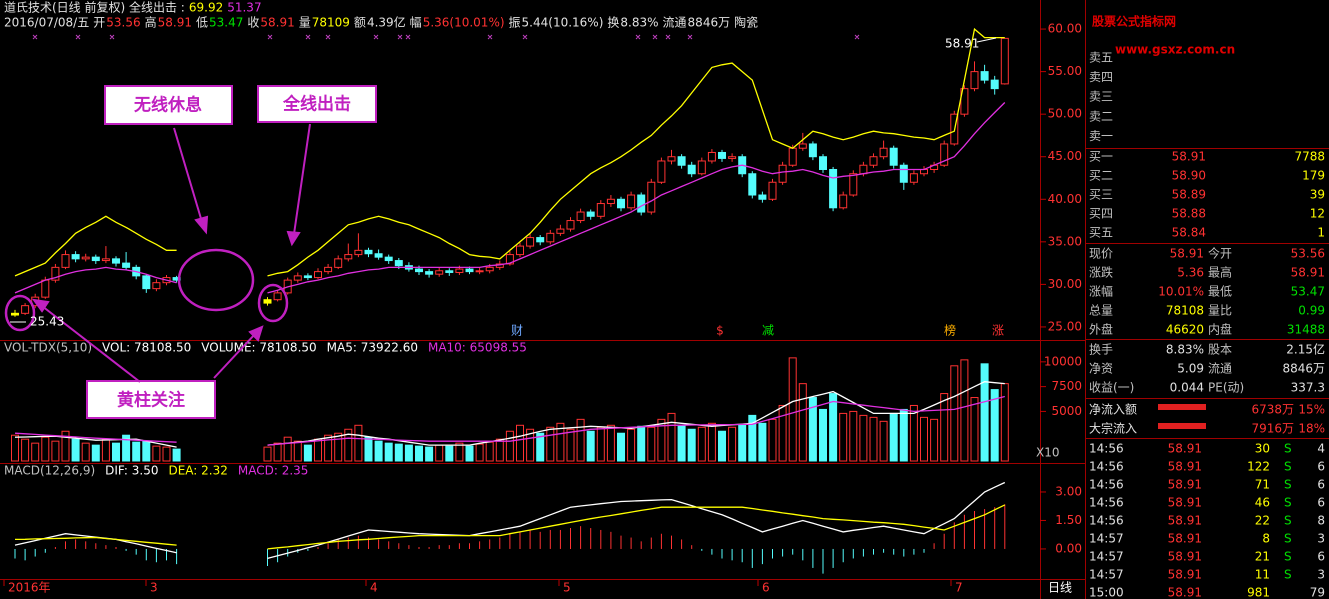 This screenshot has width=1329, height=599. I want to click on panel-cell: 8.83%, so click(1185, 350).